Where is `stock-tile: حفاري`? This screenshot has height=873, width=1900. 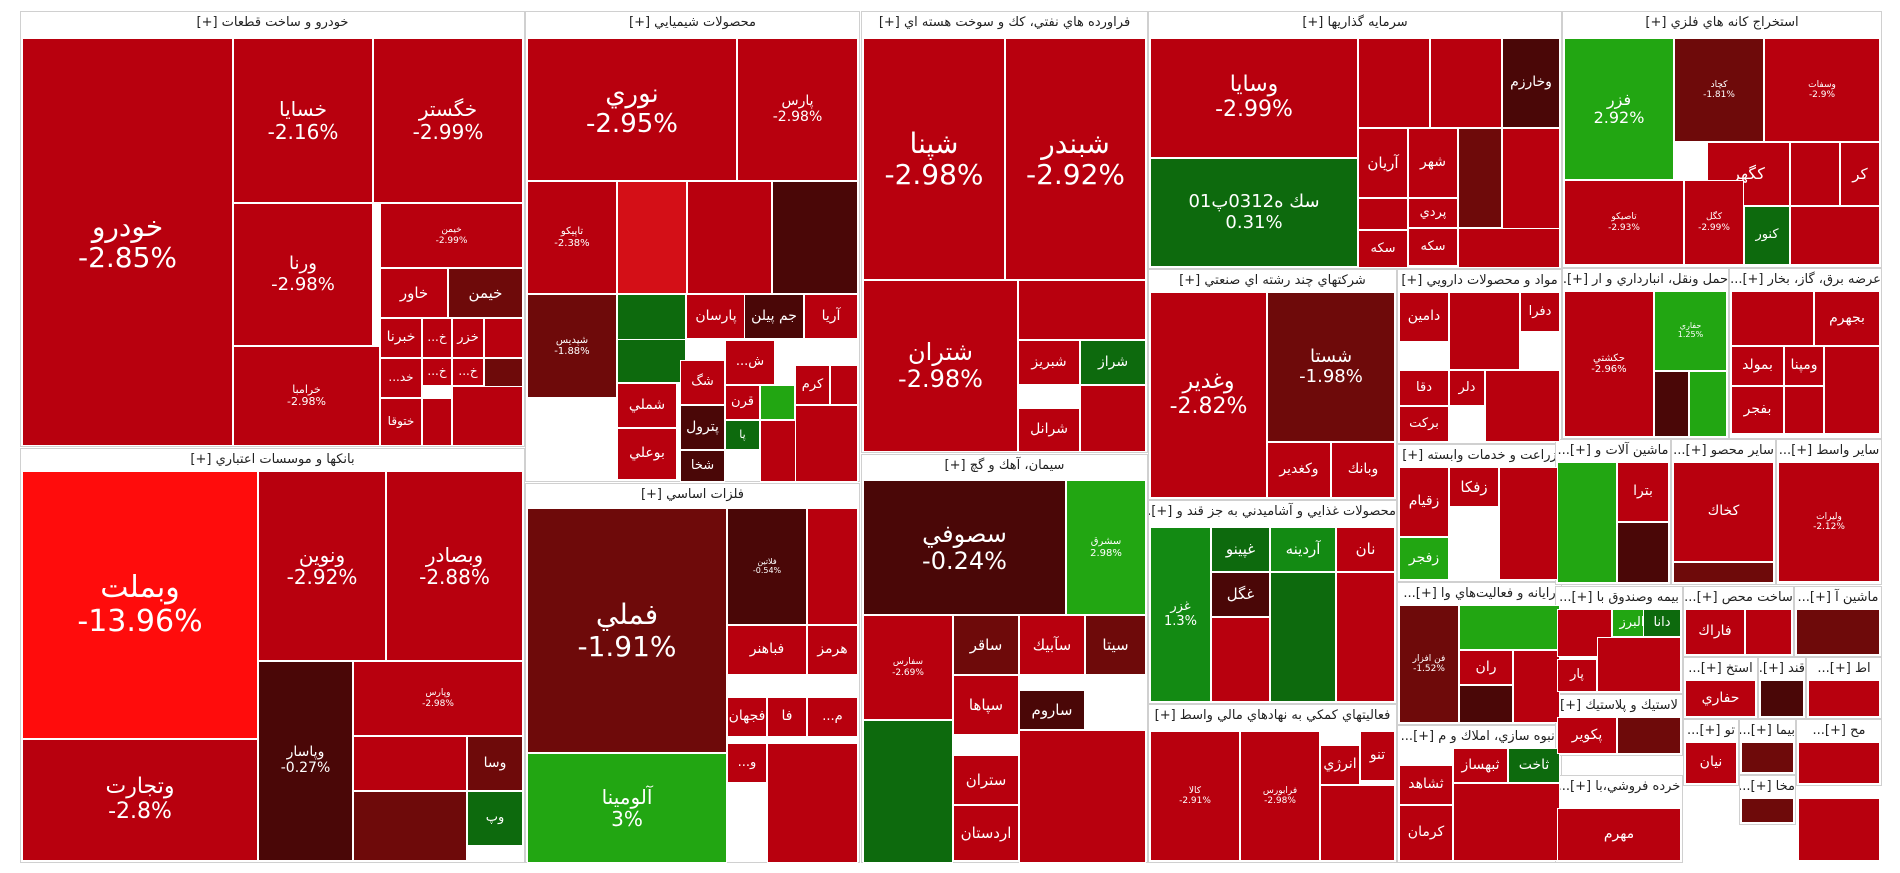 stock-tile: حفاري is located at coordinates (1720, 698).